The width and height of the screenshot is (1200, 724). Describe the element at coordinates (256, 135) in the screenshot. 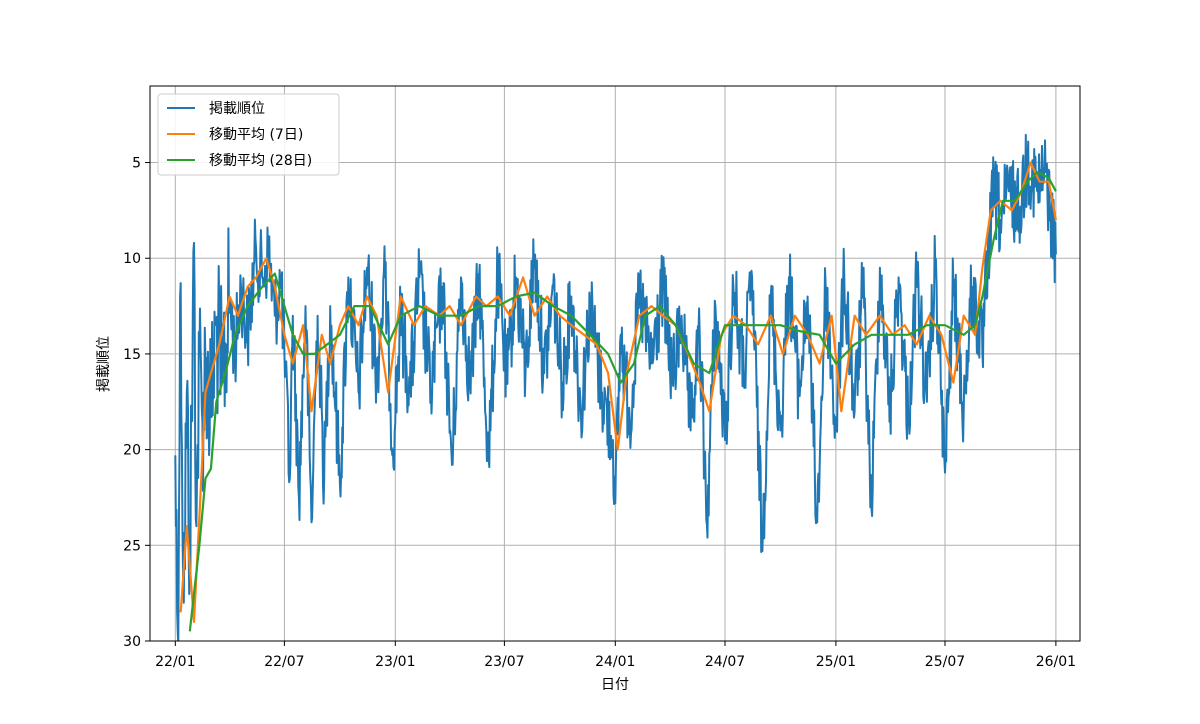

I see `legend-label-ma7: 移動平均 (7日)` at that location.